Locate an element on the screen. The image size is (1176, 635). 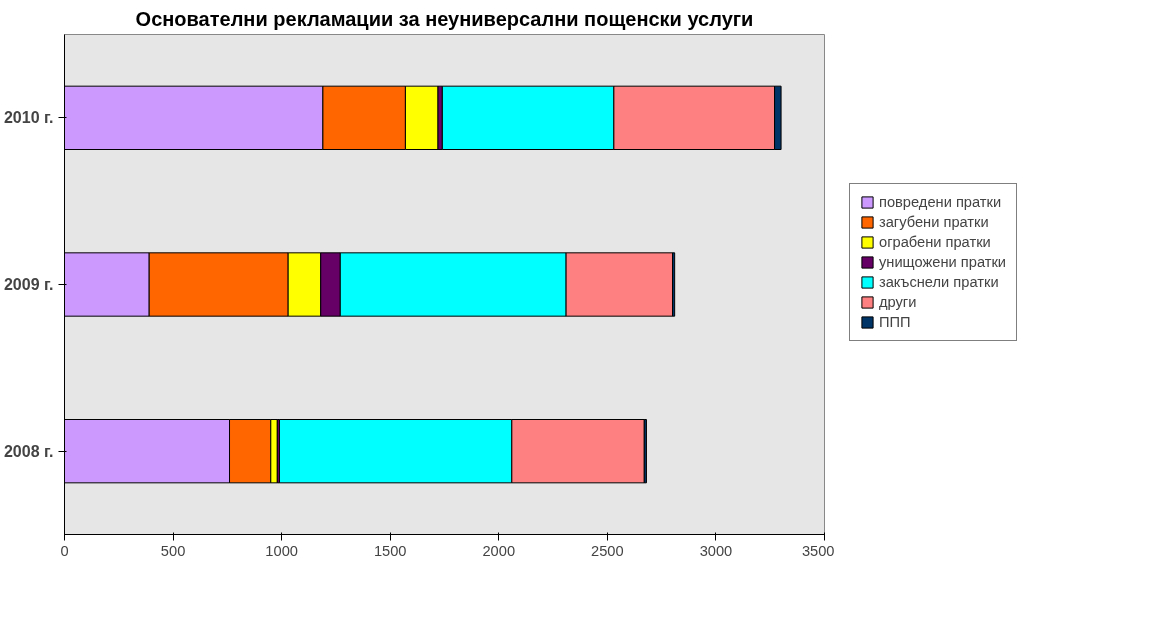
chart-title: Основателни рекламации за неуниверсални пощенски услуги is located at coordinates (444, 18).